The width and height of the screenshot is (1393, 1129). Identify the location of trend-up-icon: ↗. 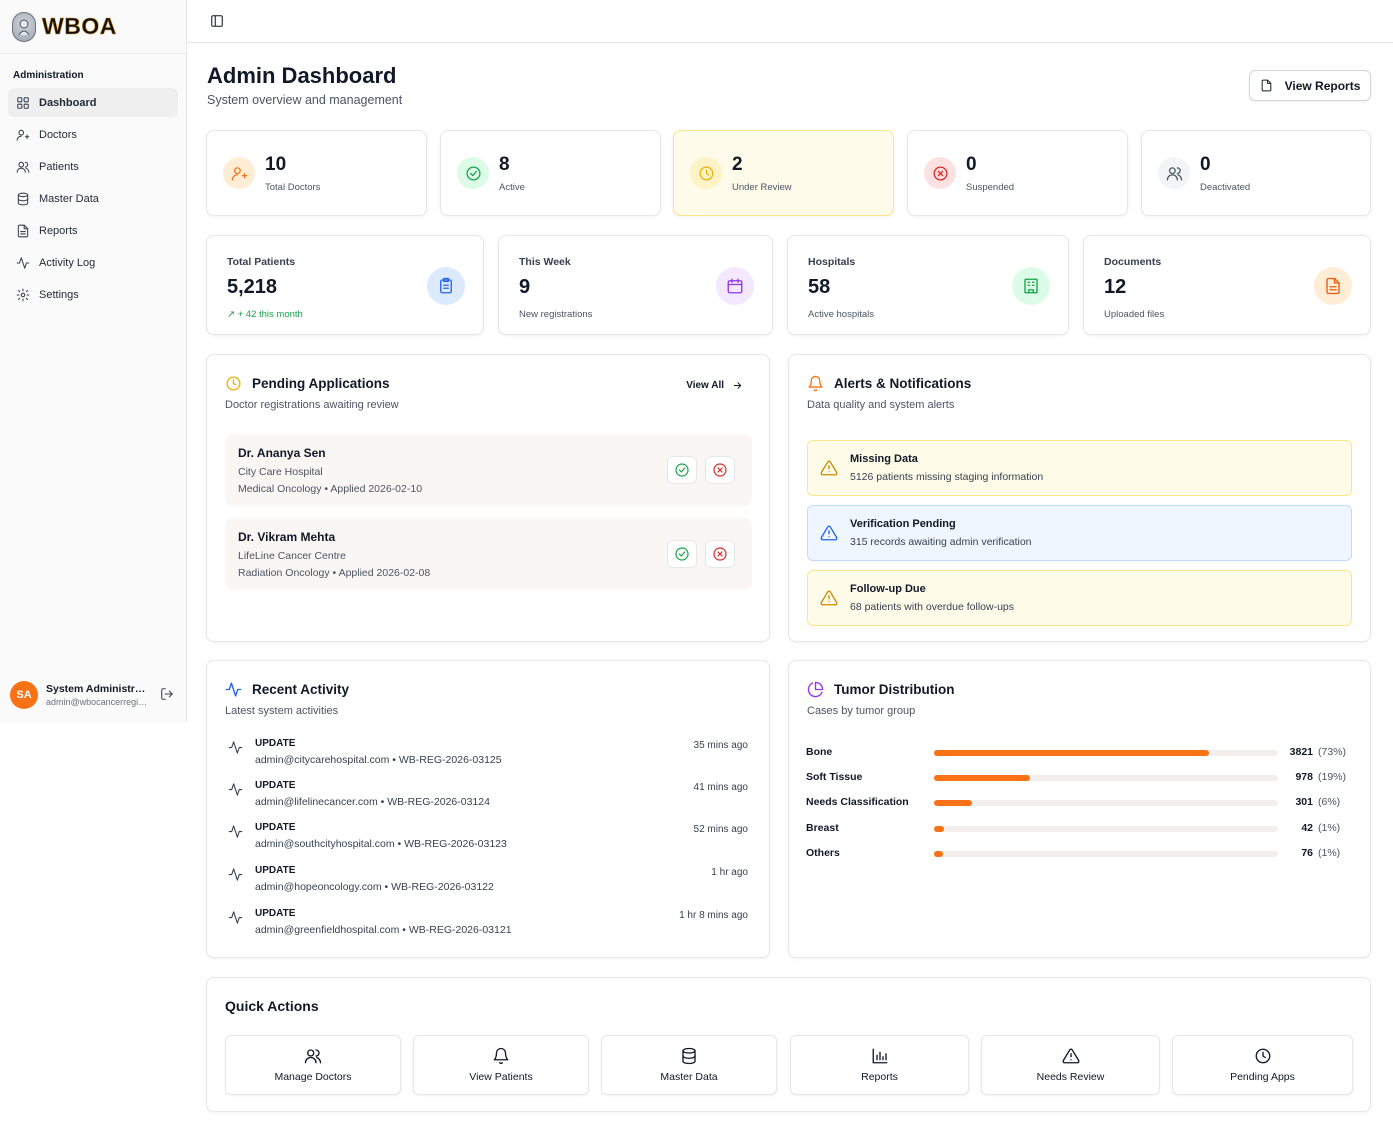
(232, 314).